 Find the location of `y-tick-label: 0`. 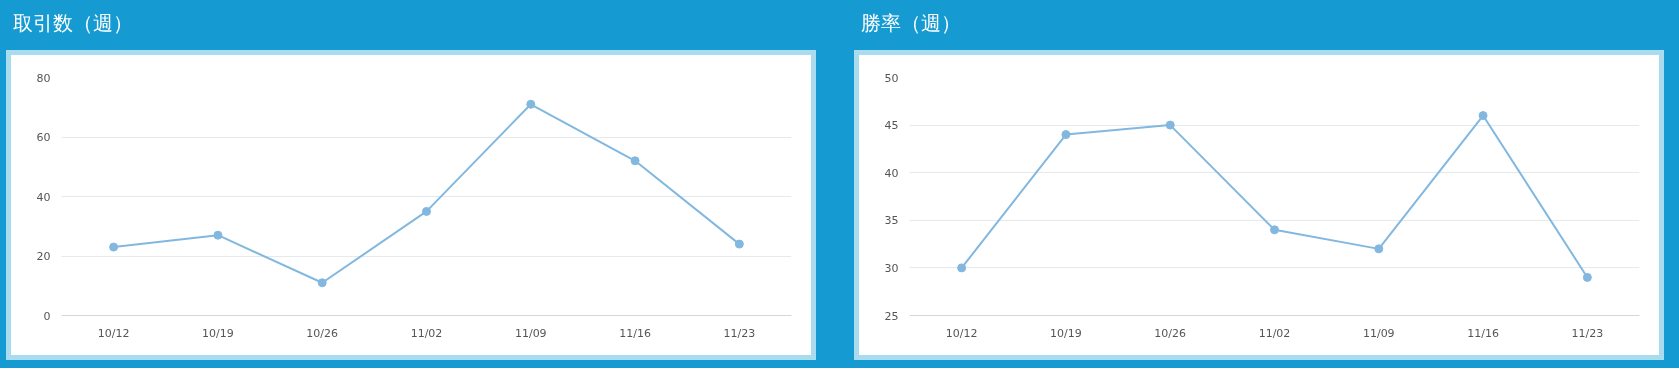

y-tick-label: 0 is located at coordinates (47, 316).